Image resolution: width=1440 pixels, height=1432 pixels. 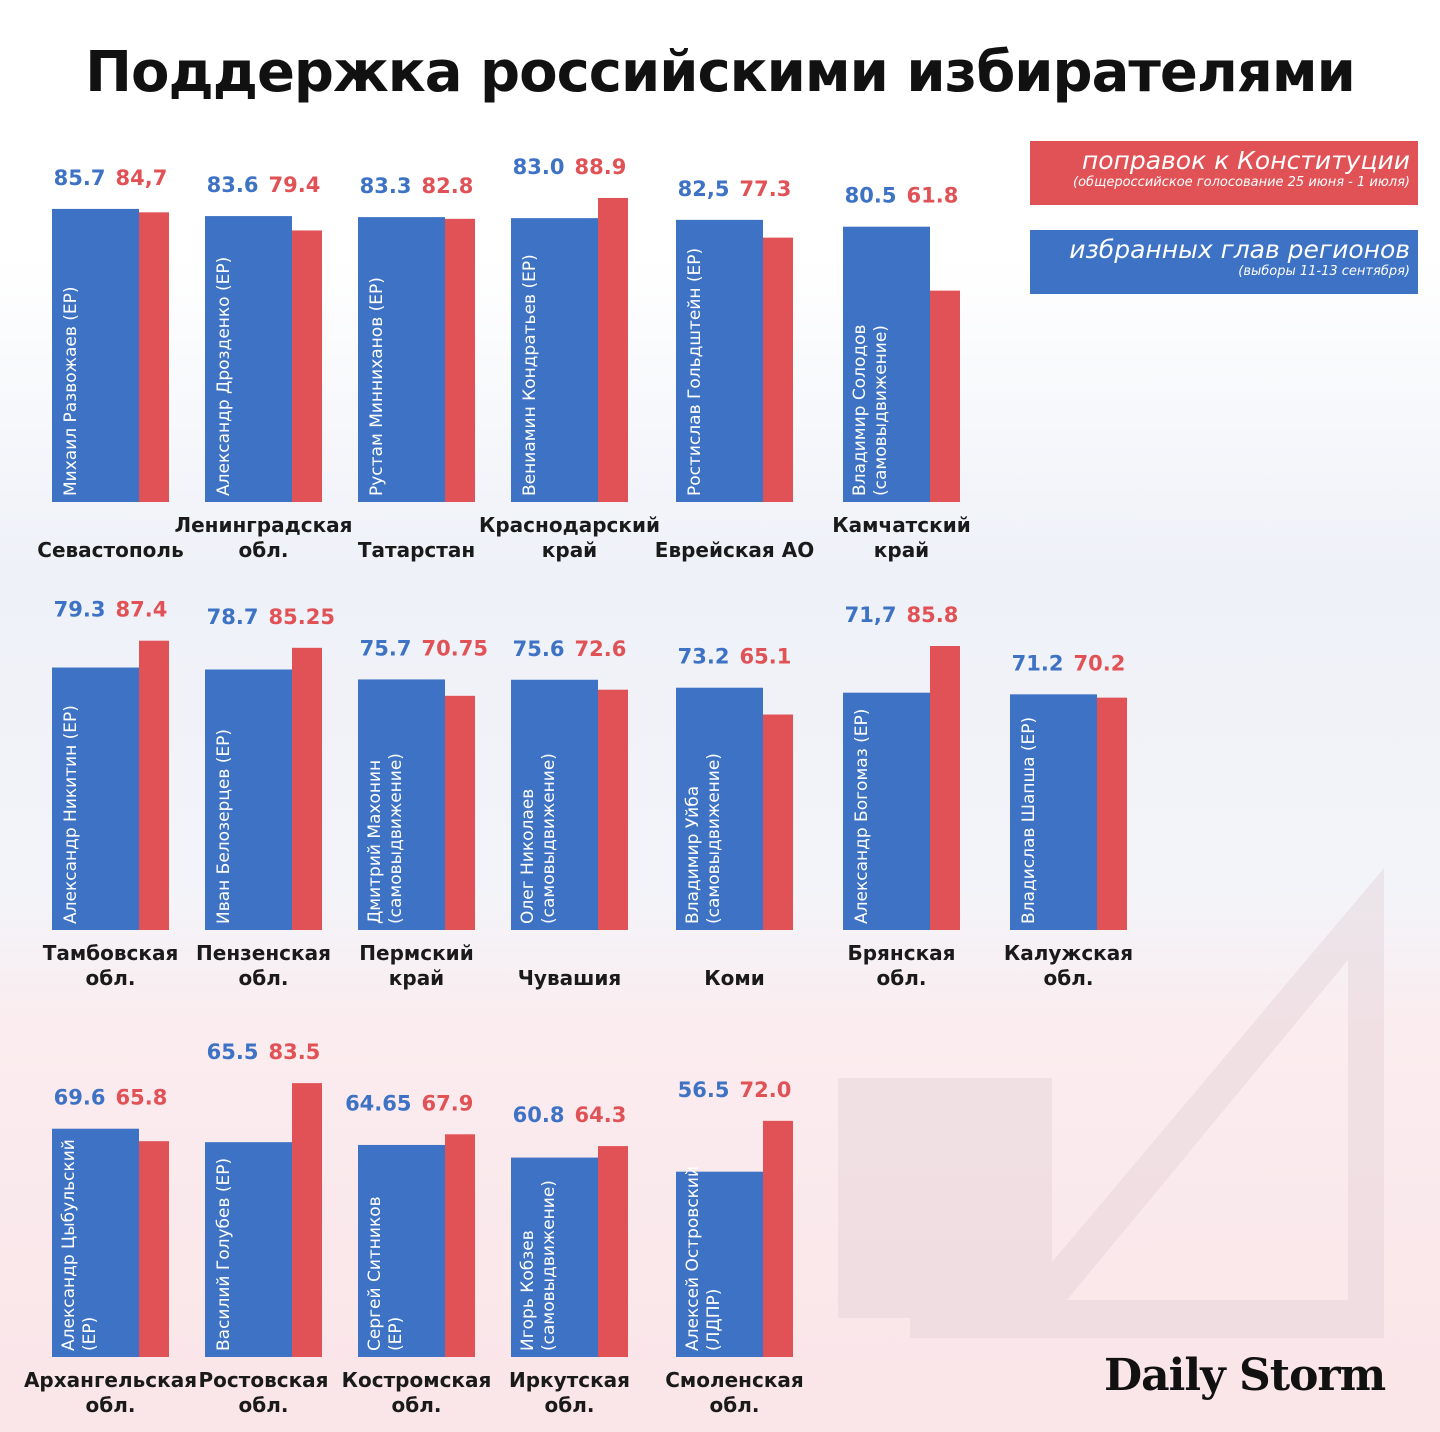 What do you see at coordinates (448, 1103) in the screenshot?
I see `value-label-amendments: 67.9` at bounding box center [448, 1103].